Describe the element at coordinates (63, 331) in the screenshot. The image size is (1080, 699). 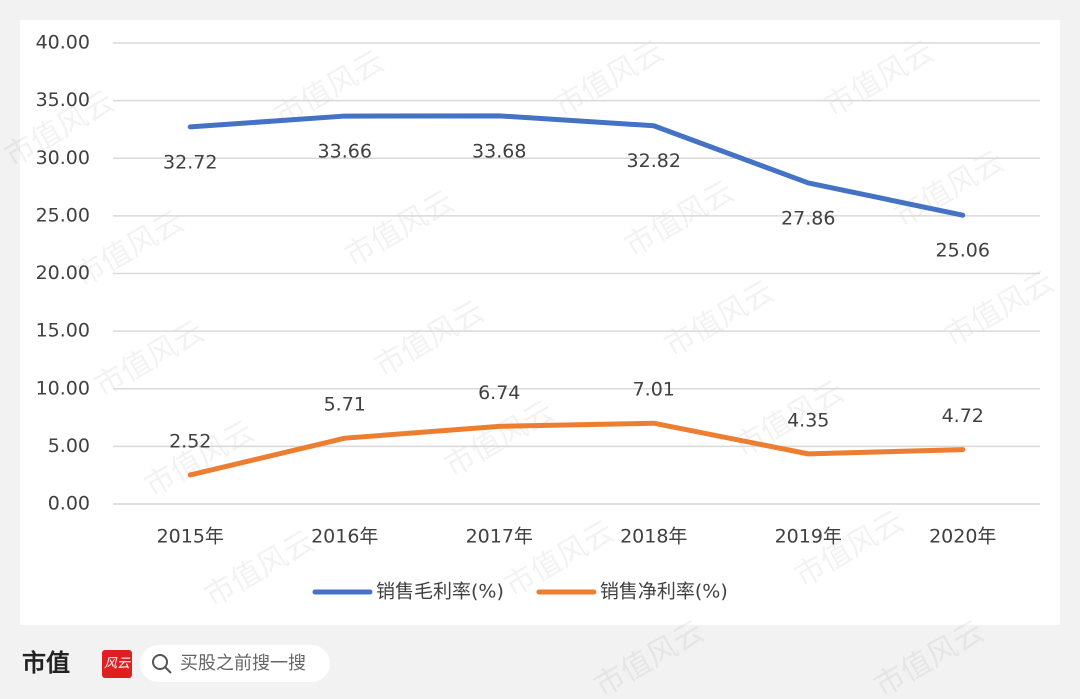
I see `y-tick-label: 15.00` at that location.